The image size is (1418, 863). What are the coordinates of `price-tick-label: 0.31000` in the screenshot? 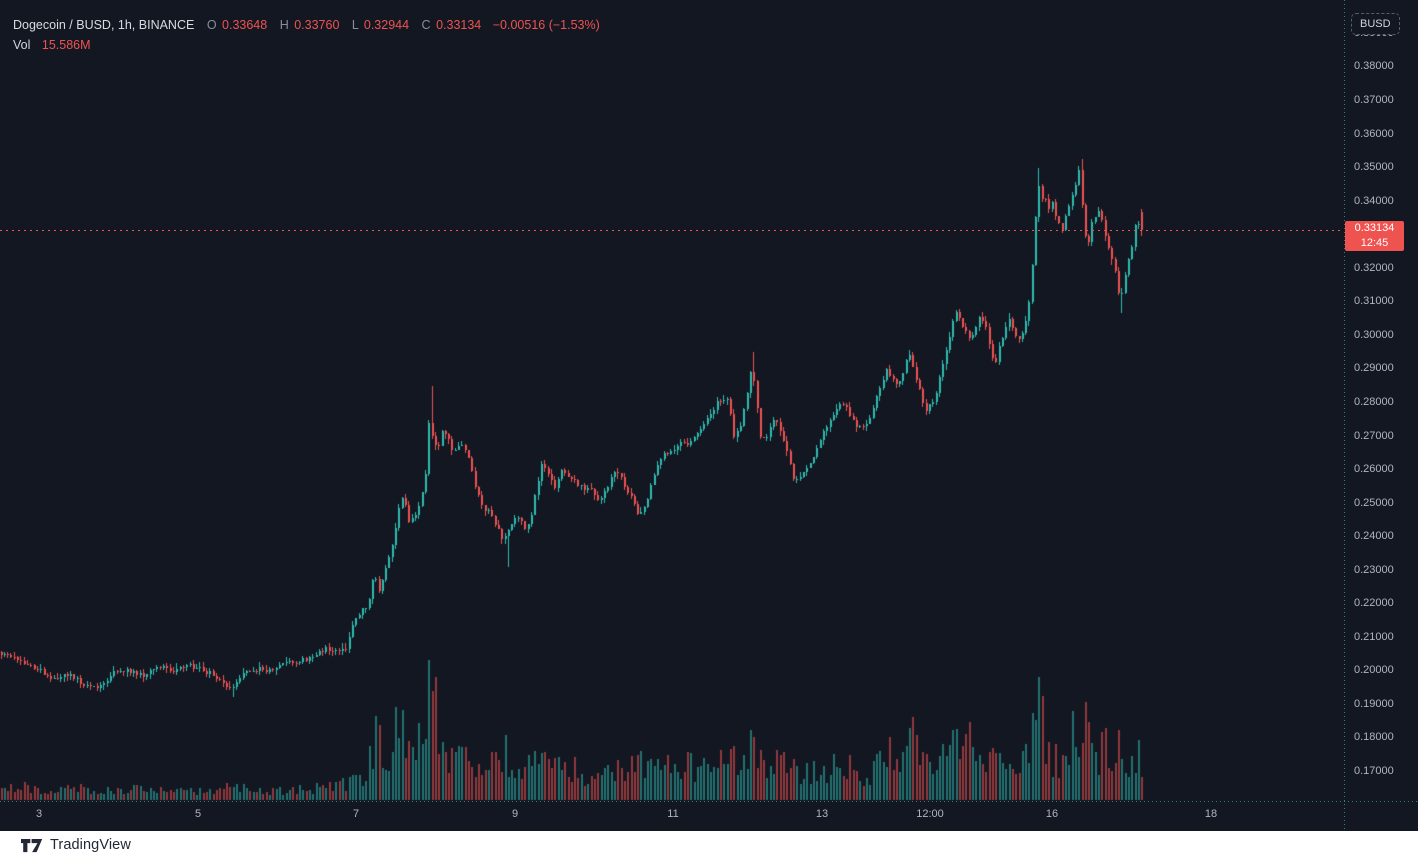 It's located at (1374, 301).